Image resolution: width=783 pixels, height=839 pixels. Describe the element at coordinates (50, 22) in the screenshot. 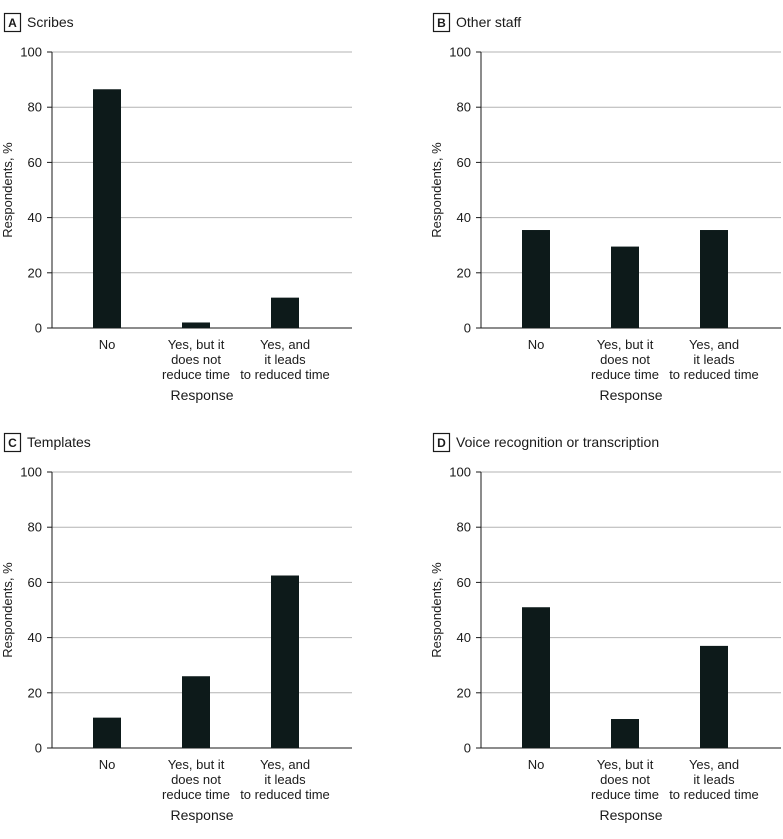

I see `panel-title: Scribes` at that location.